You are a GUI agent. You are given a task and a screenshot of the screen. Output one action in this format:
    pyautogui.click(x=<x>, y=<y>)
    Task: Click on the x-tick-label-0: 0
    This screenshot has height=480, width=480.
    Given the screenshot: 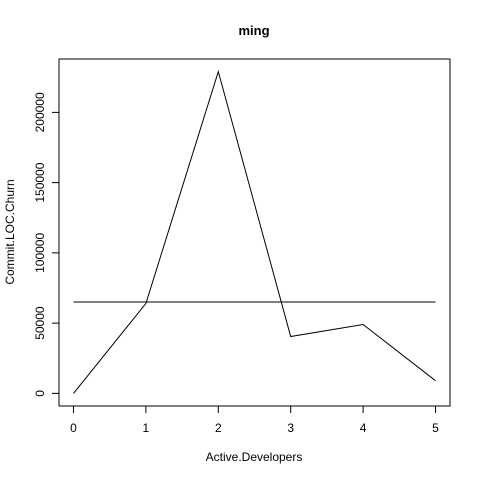 What is the action you would take?
    pyautogui.click(x=73, y=428)
    